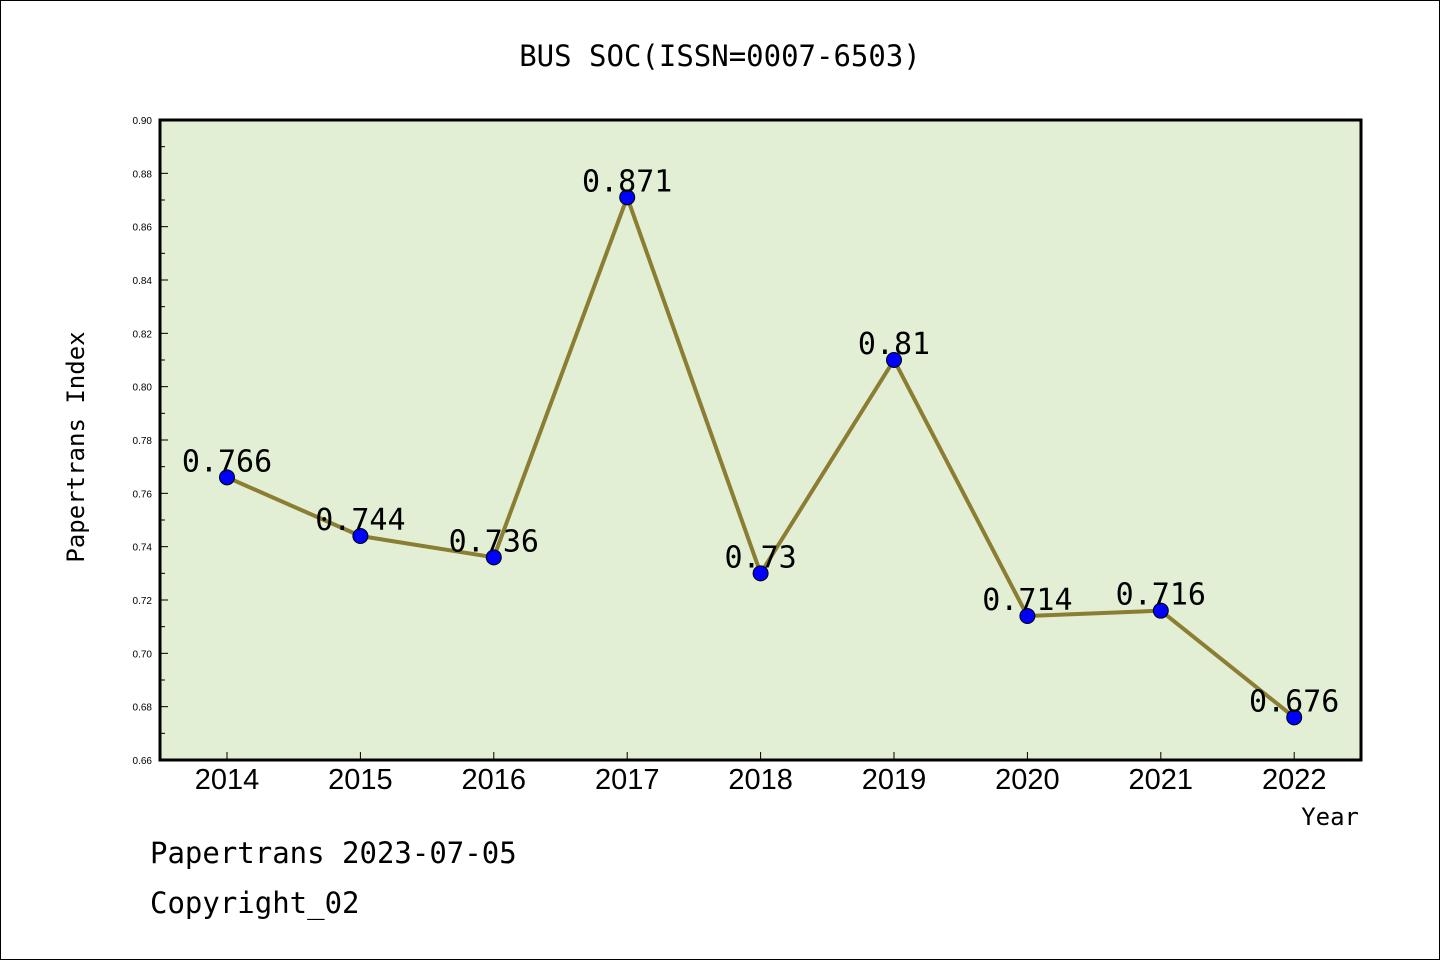 The width and height of the screenshot is (1440, 960). I want to click on x-tick-label: 2020, so click(1027, 780).